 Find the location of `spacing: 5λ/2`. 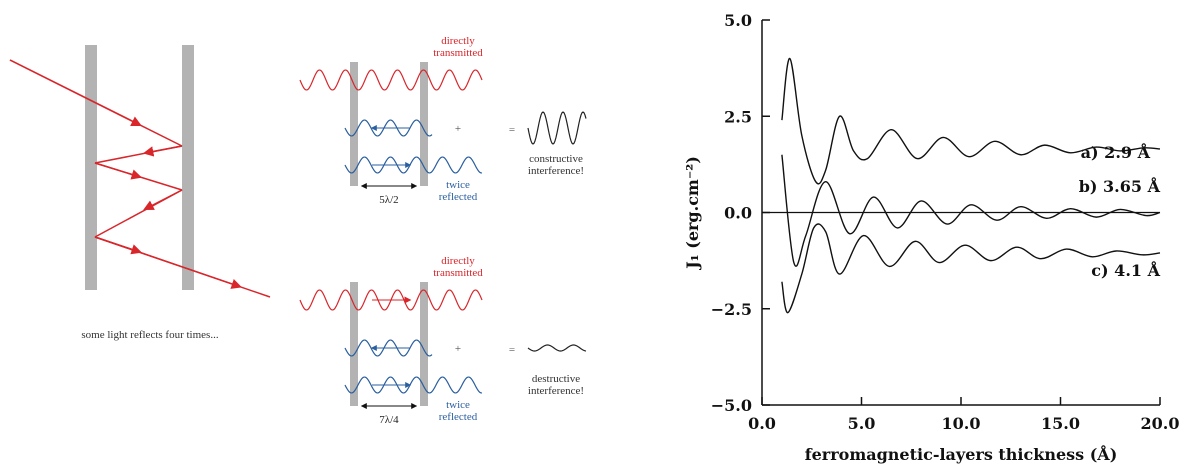

spacing: 5λ/2 is located at coordinates (388, 200).